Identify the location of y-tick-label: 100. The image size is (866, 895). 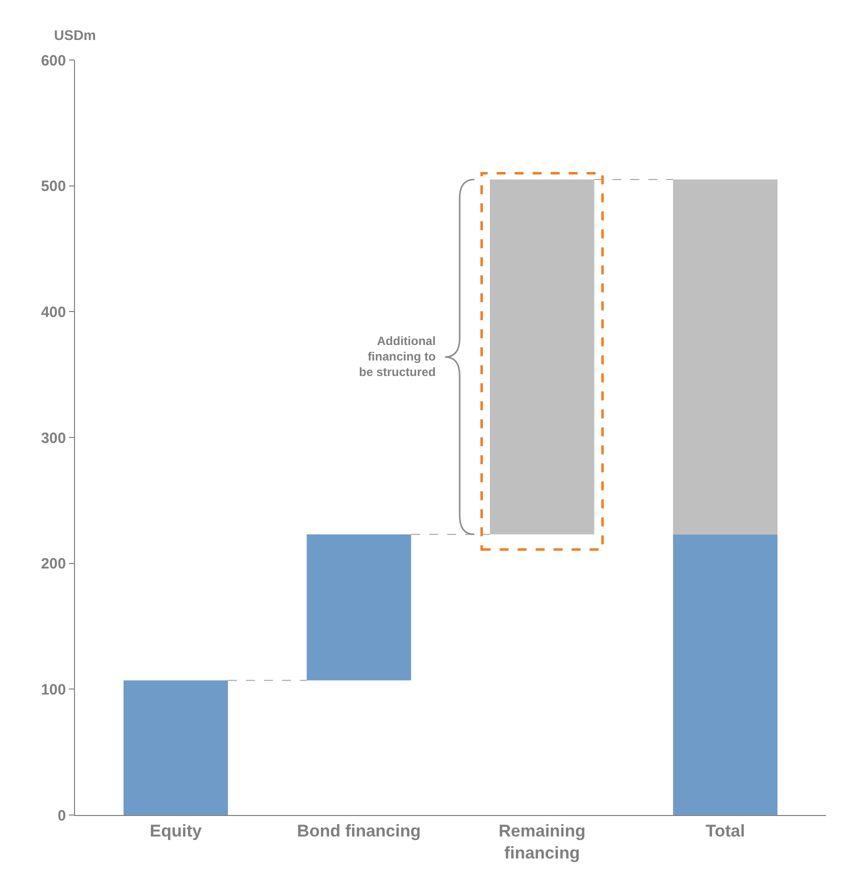
(53, 689).